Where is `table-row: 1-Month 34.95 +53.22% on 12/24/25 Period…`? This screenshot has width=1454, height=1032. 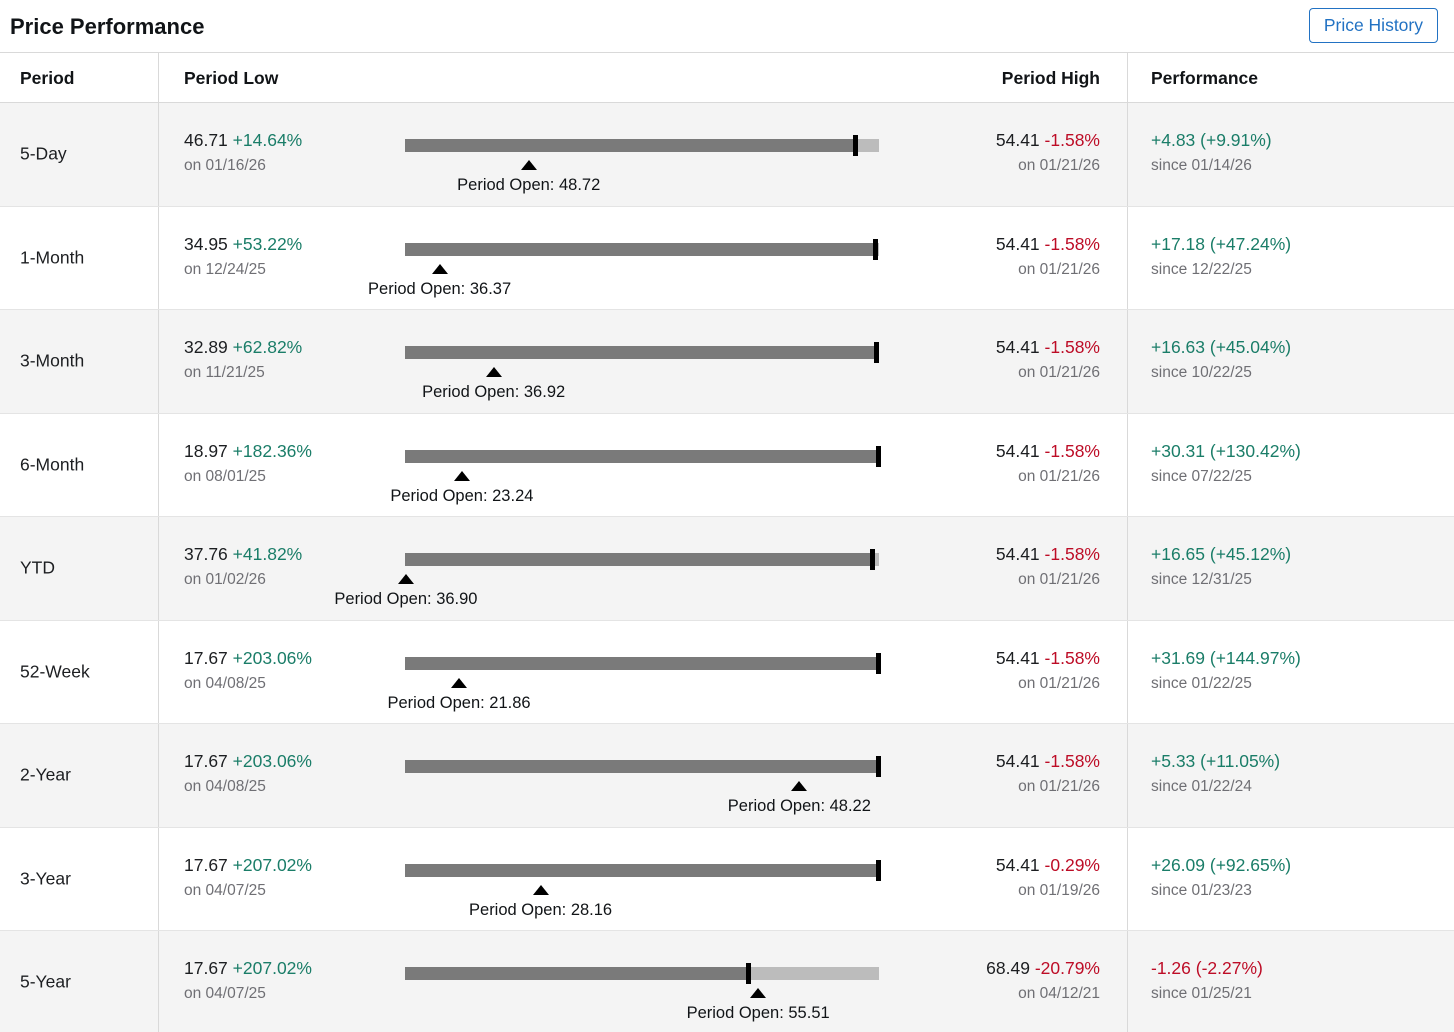 table-row: 1-Month 34.95 +53.22% on 12/24/25 Period… is located at coordinates (727, 258).